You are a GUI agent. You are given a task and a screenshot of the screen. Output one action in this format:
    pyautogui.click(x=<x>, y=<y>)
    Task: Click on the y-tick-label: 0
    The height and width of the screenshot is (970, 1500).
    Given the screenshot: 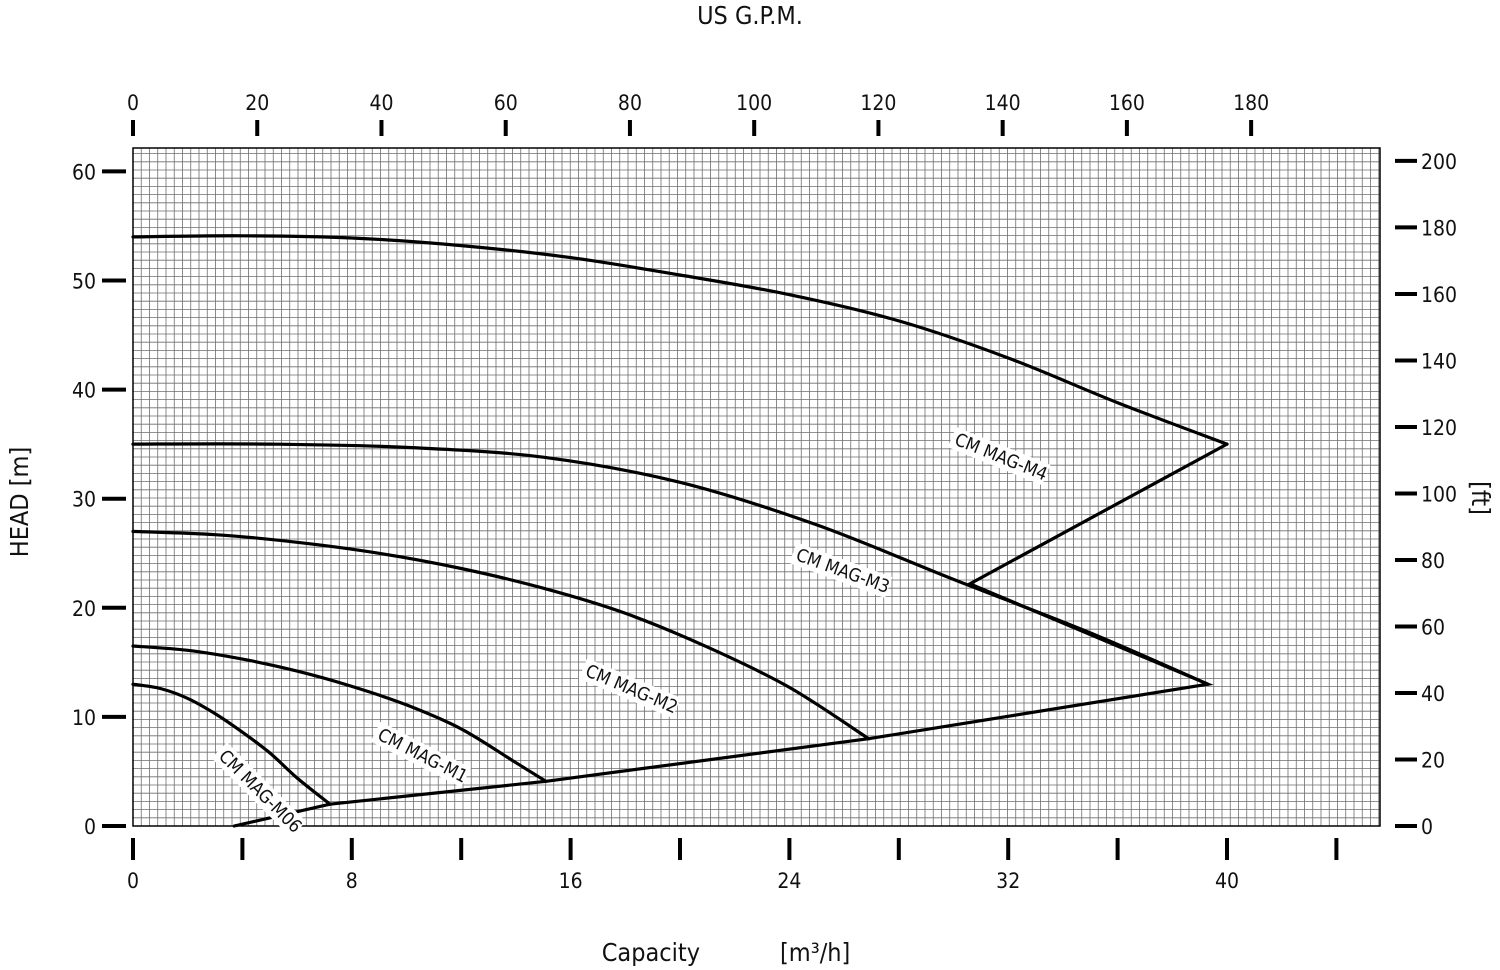 What is the action you would take?
    pyautogui.click(x=90, y=827)
    